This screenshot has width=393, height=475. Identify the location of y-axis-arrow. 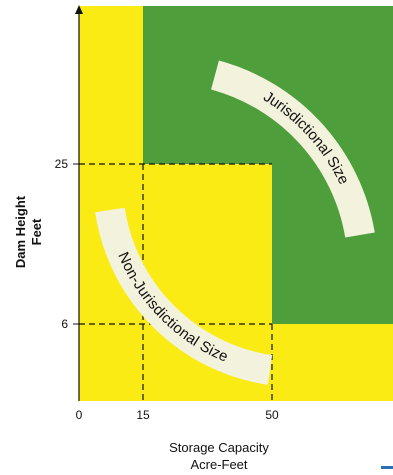
(79, 9).